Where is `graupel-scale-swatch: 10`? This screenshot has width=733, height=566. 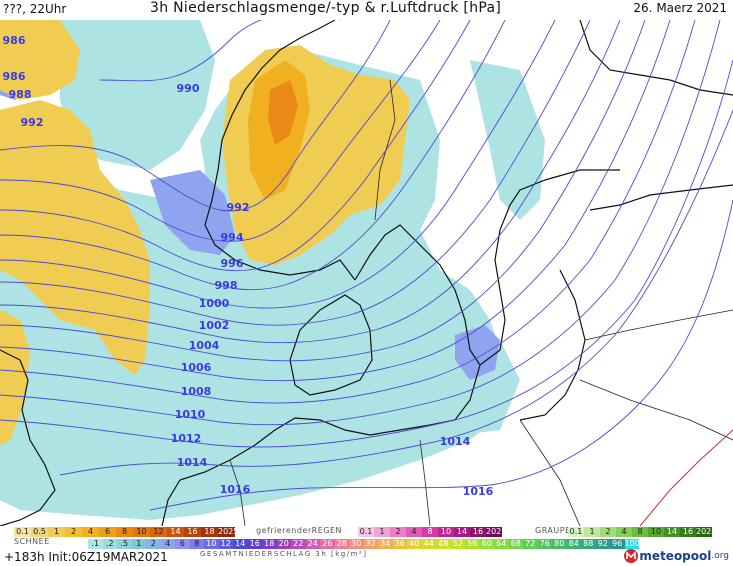
graupel-scale-swatch: 10 is located at coordinates (656, 532).